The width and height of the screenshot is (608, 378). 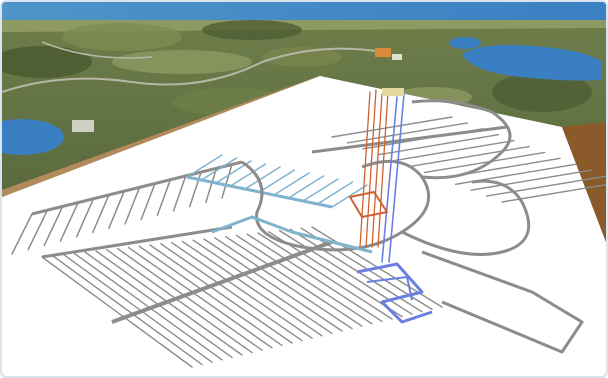 I want to click on main-tunnel-lower, so click(x=222, y=282).